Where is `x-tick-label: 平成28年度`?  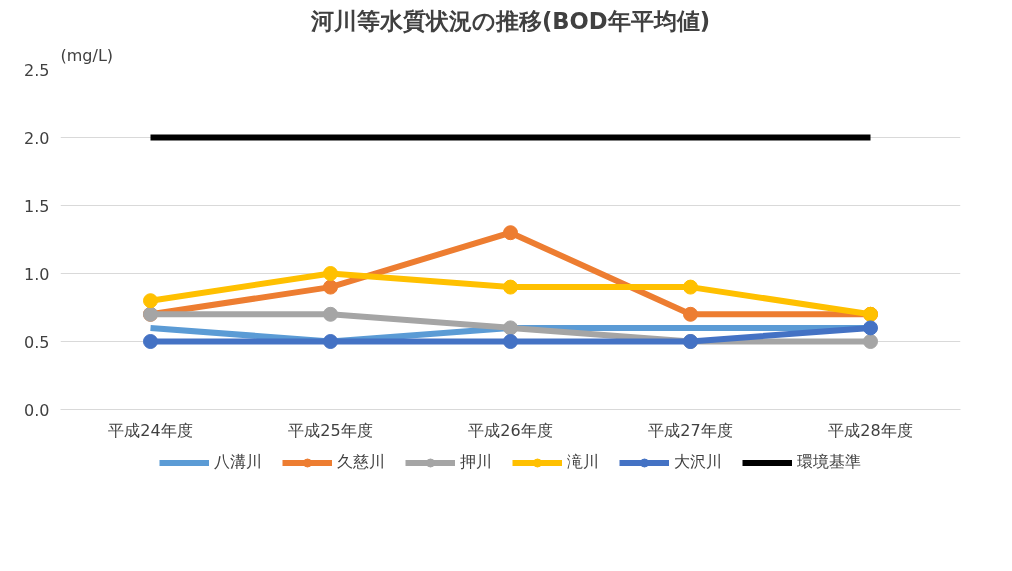 x-tick-label: 平成28年度 is located at coordinates (870, 430).